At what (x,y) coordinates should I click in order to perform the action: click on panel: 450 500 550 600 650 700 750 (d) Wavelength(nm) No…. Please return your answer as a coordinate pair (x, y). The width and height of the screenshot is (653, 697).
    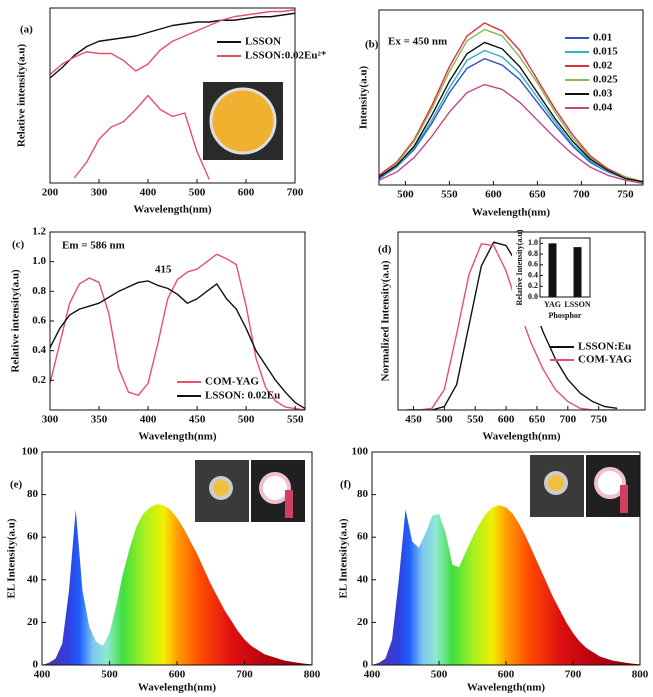
    Looking at the image, I should click on (512, 336).